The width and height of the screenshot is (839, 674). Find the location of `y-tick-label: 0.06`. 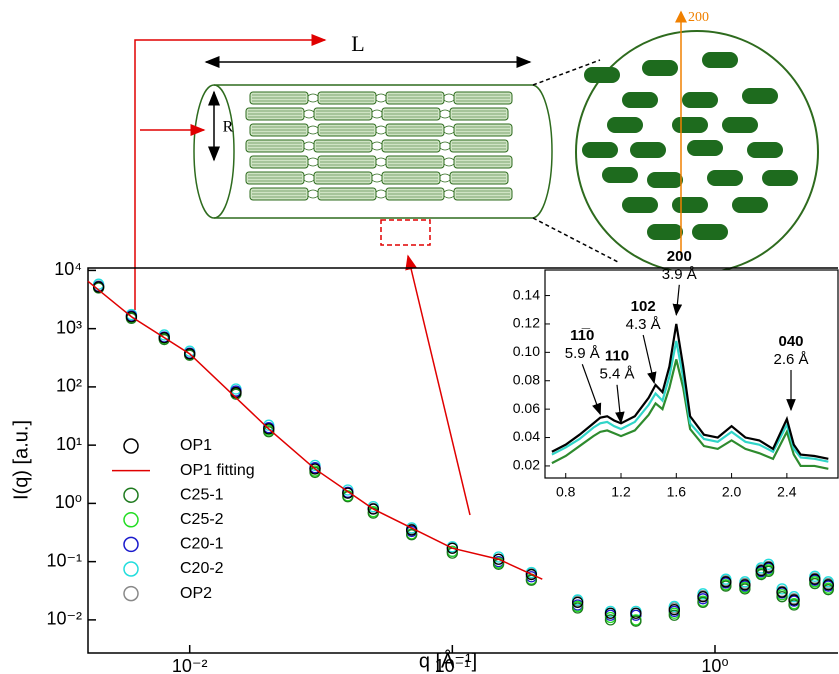

y-tick-label: 0.06 is located at coordinates (526, 408).